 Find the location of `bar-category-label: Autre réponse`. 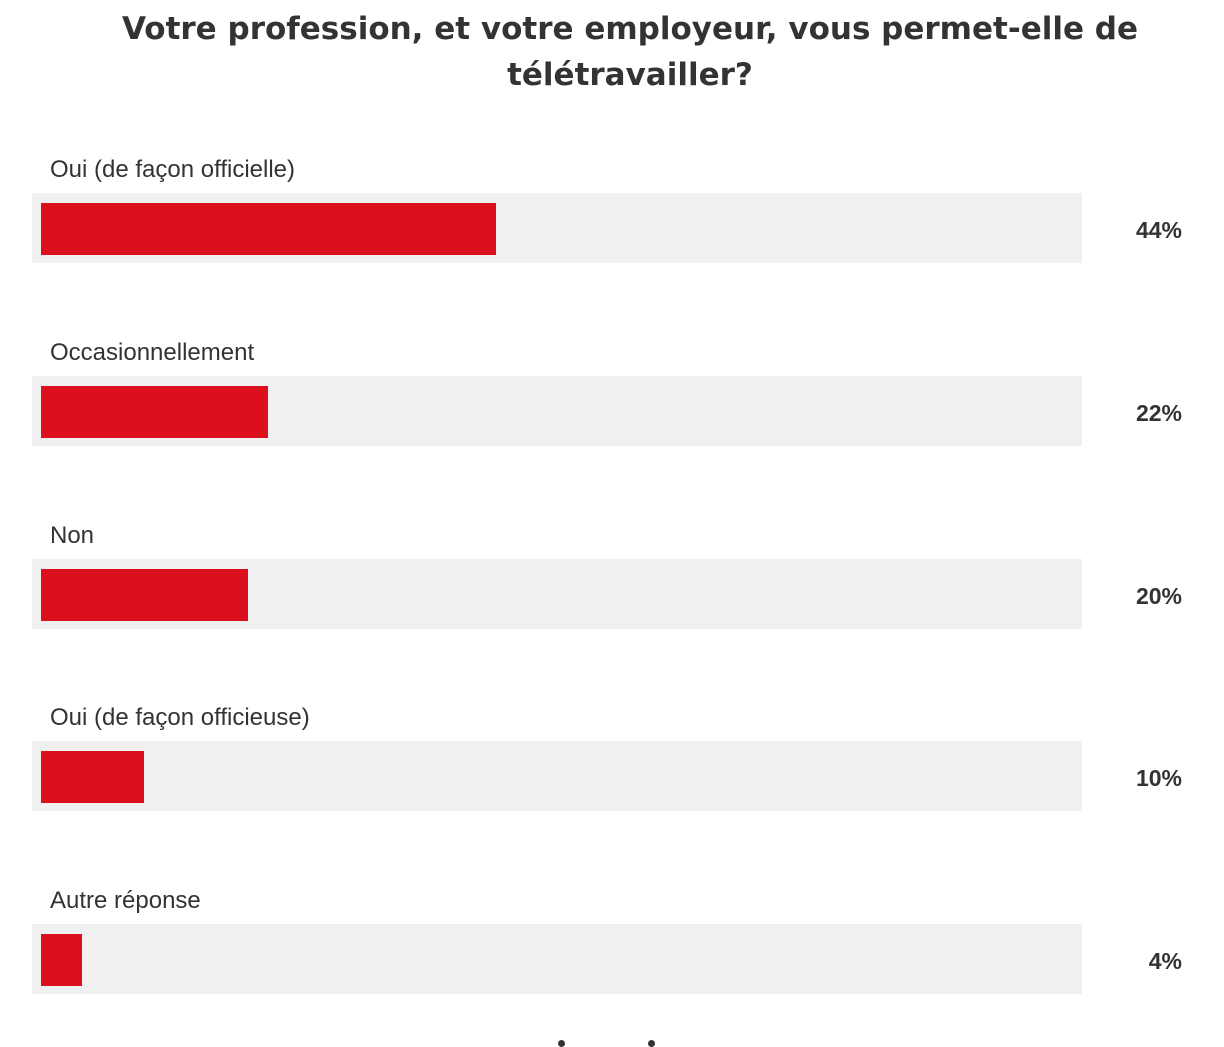

bar-category-label: Autre réponse is located at coordinates (125, 900).